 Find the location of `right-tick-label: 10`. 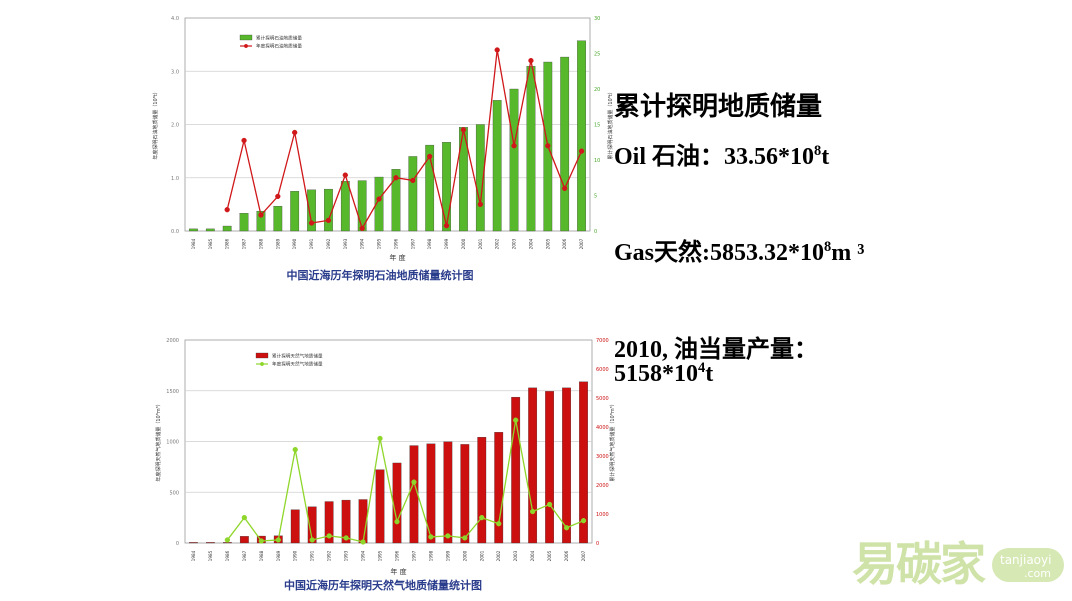

right-tick-label: 10 is located at coordinates (597, 161).